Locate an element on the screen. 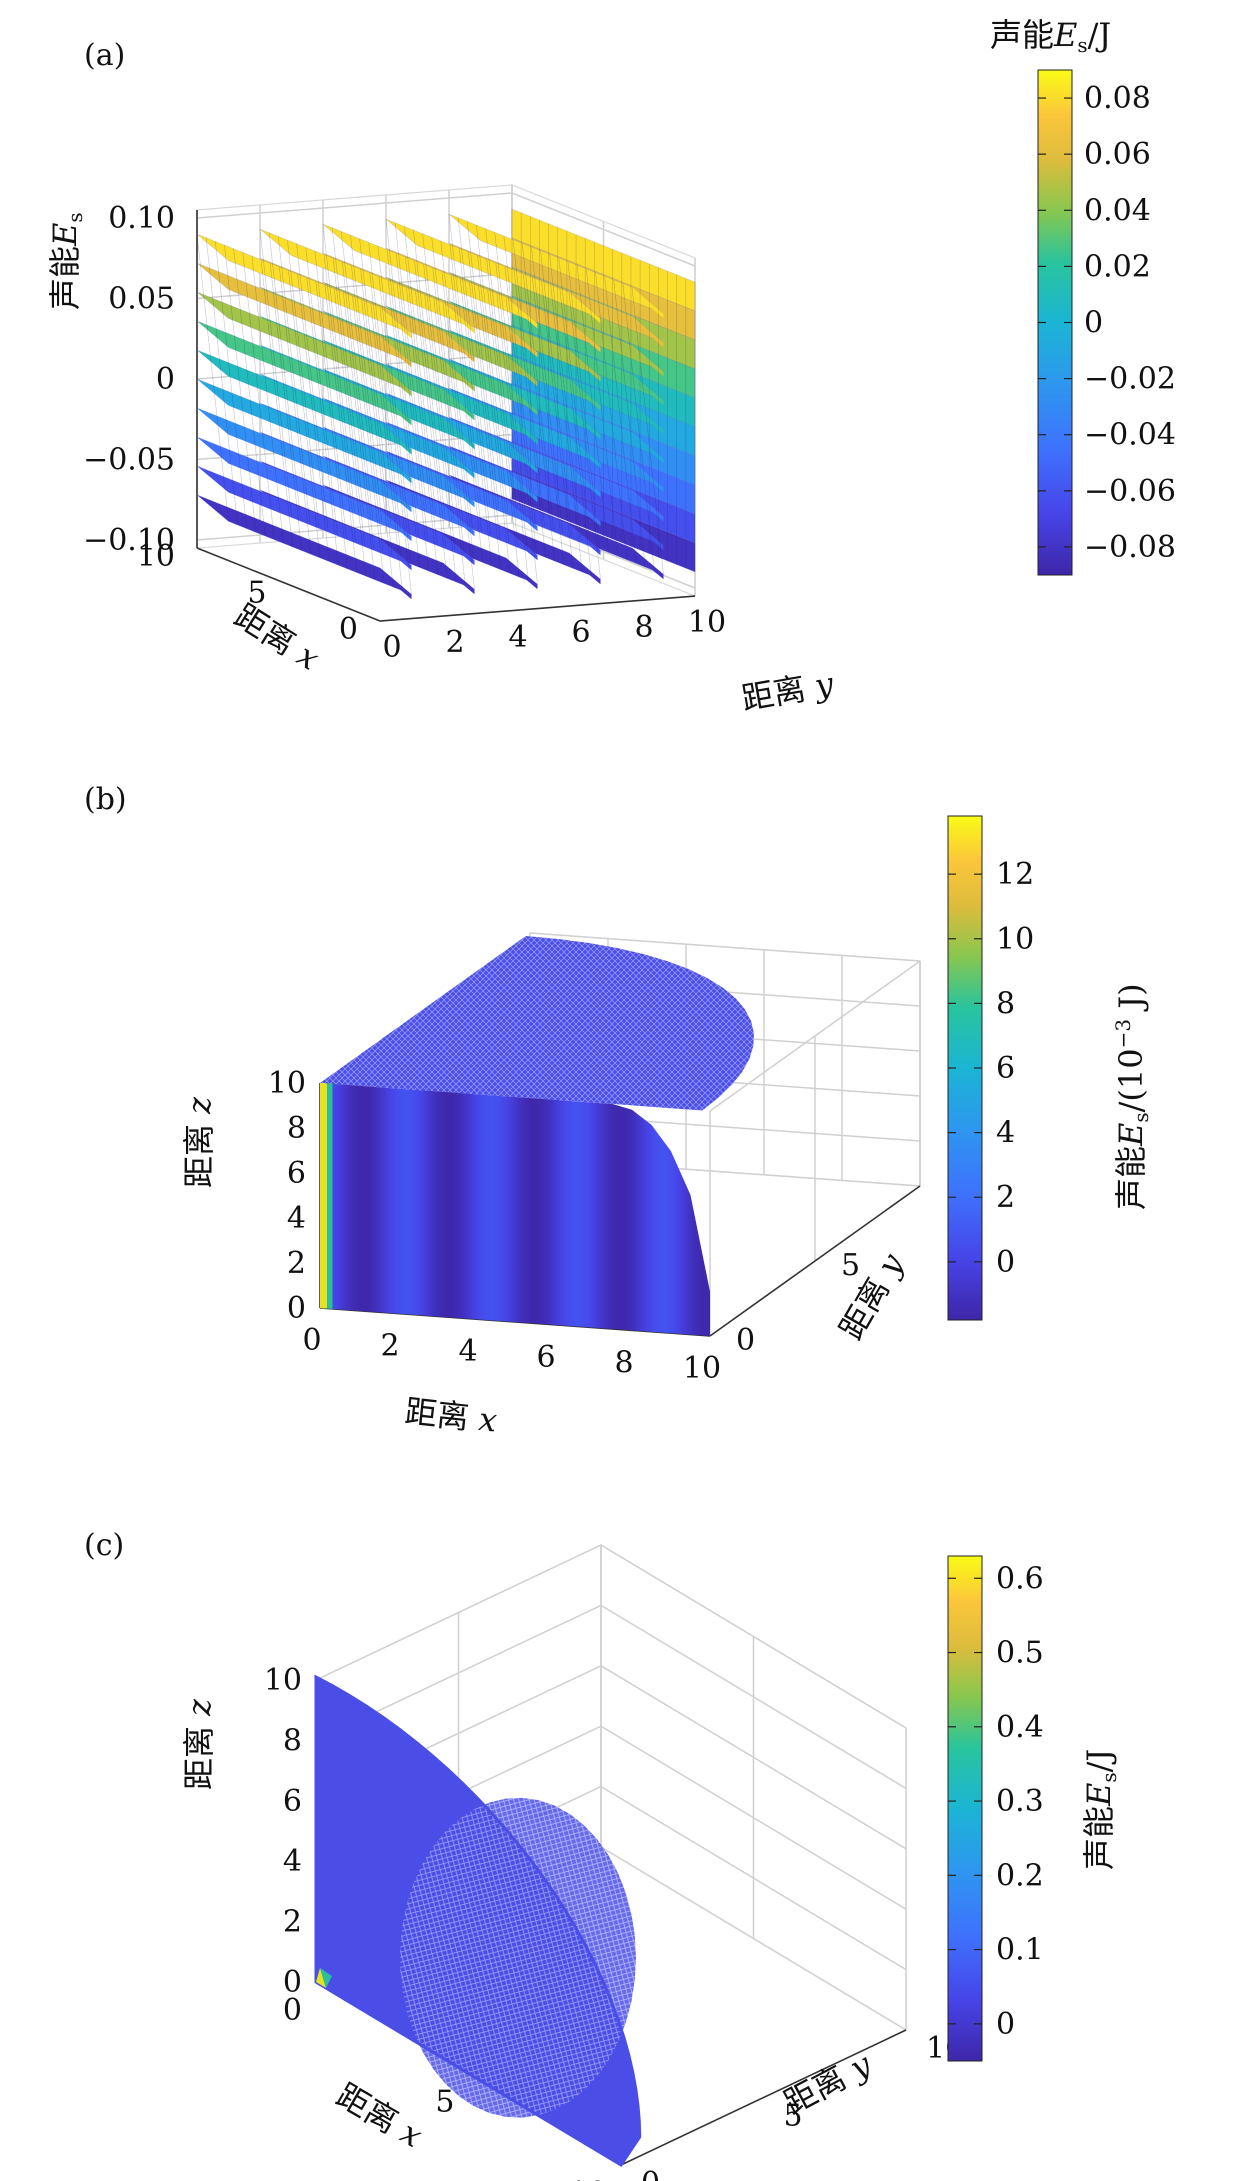 The width and height of the screenshot is (1260, 2181). colorbar-tick-label-b: 0 is located at coordinates (1005, 1262).